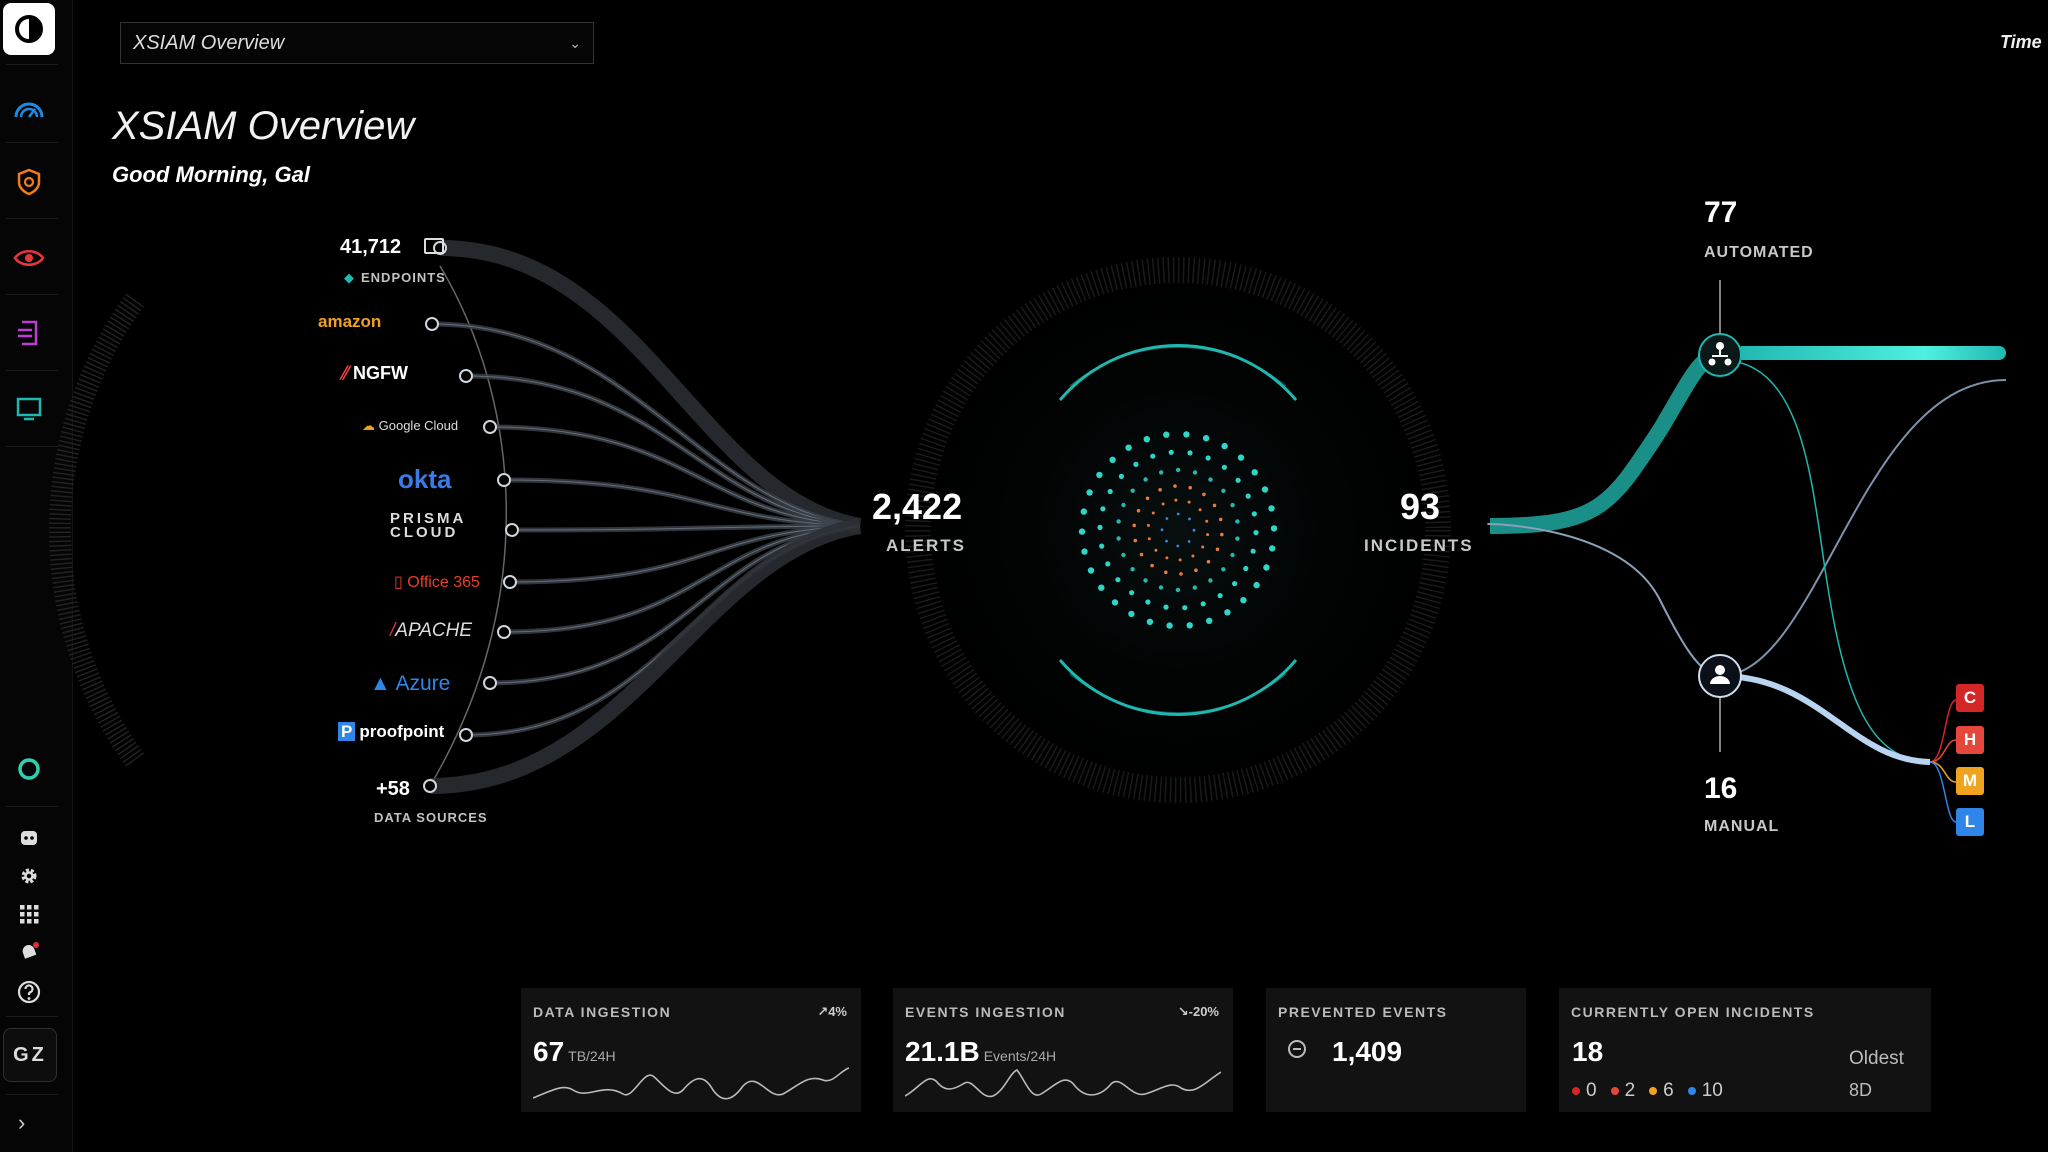 The height and width of the screenshot is (1152, 2048). What do you see at coordinates (263, 126) in the screenshot?
I see `page-title: XSIAM Overview` at bounding box center [263, 126].